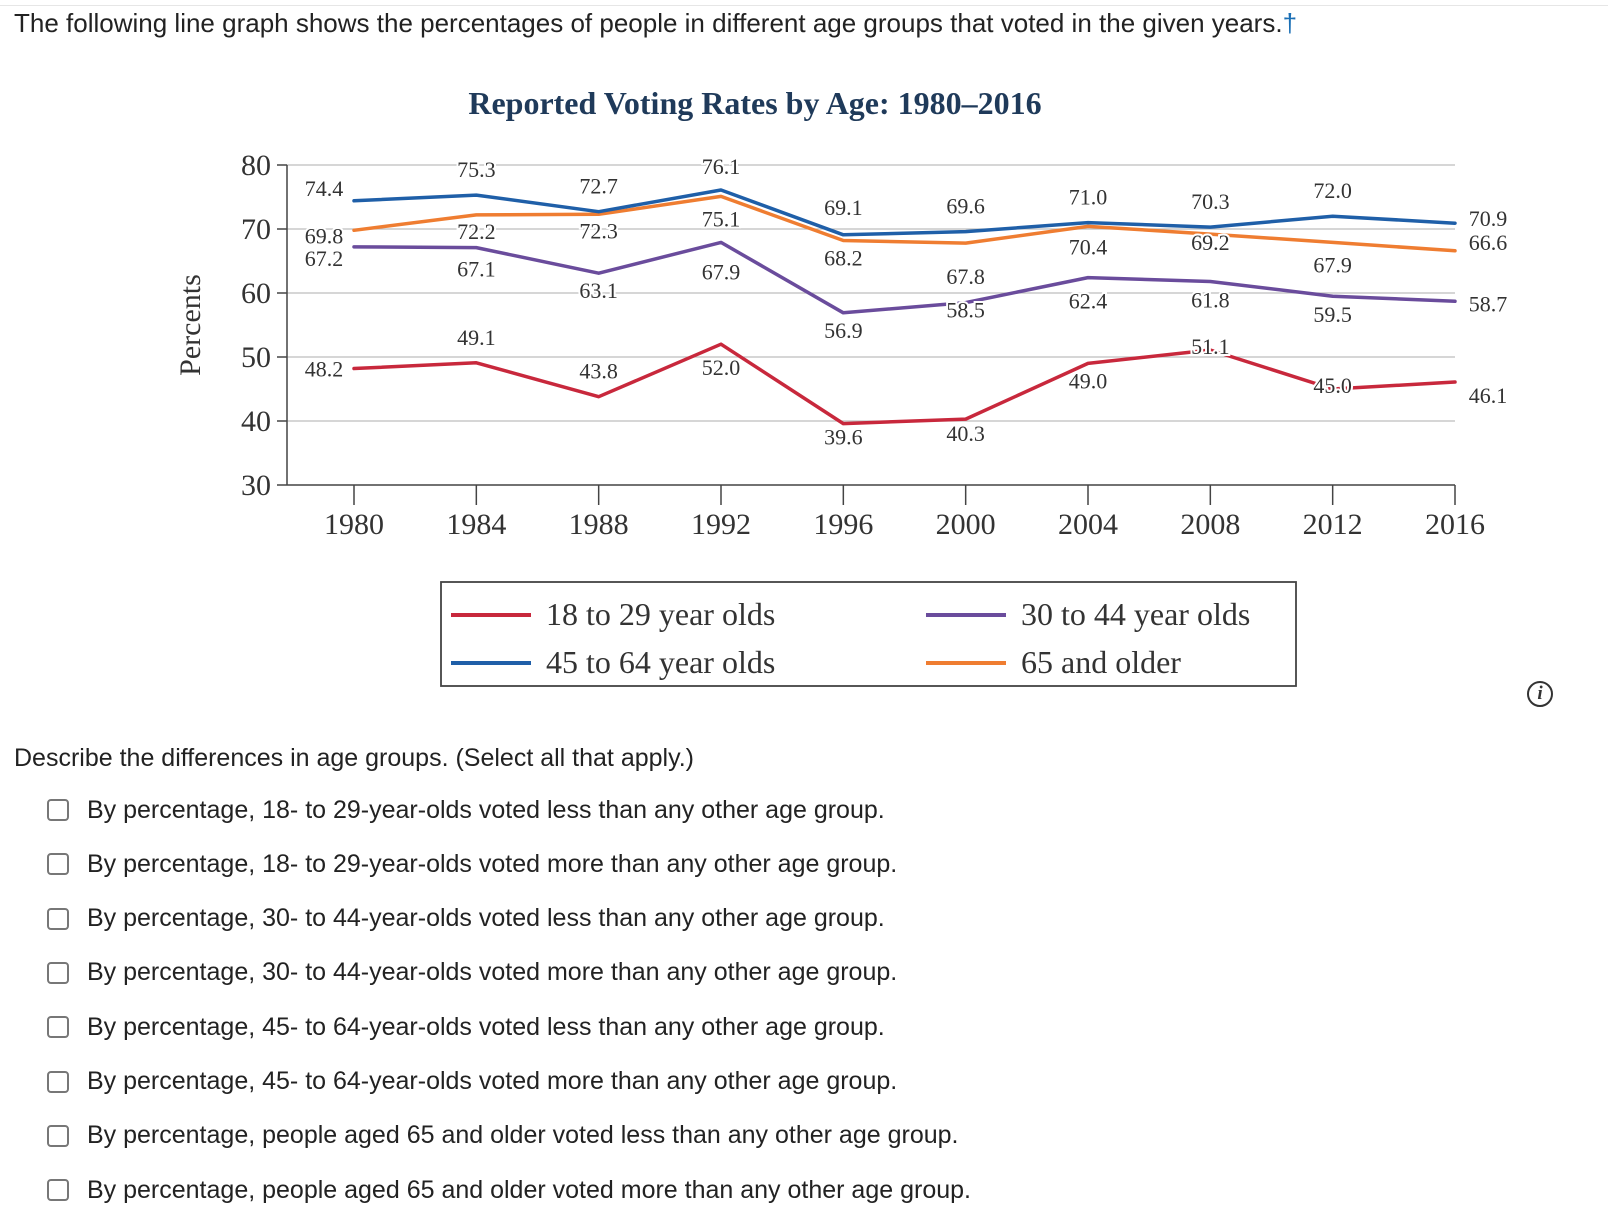 Image resolution: width=1608 pixels, height=1226 pixels. Describe the element at coordinates (354, 524) in the screenshot. I see `x-tick-label: 1980` at that location.